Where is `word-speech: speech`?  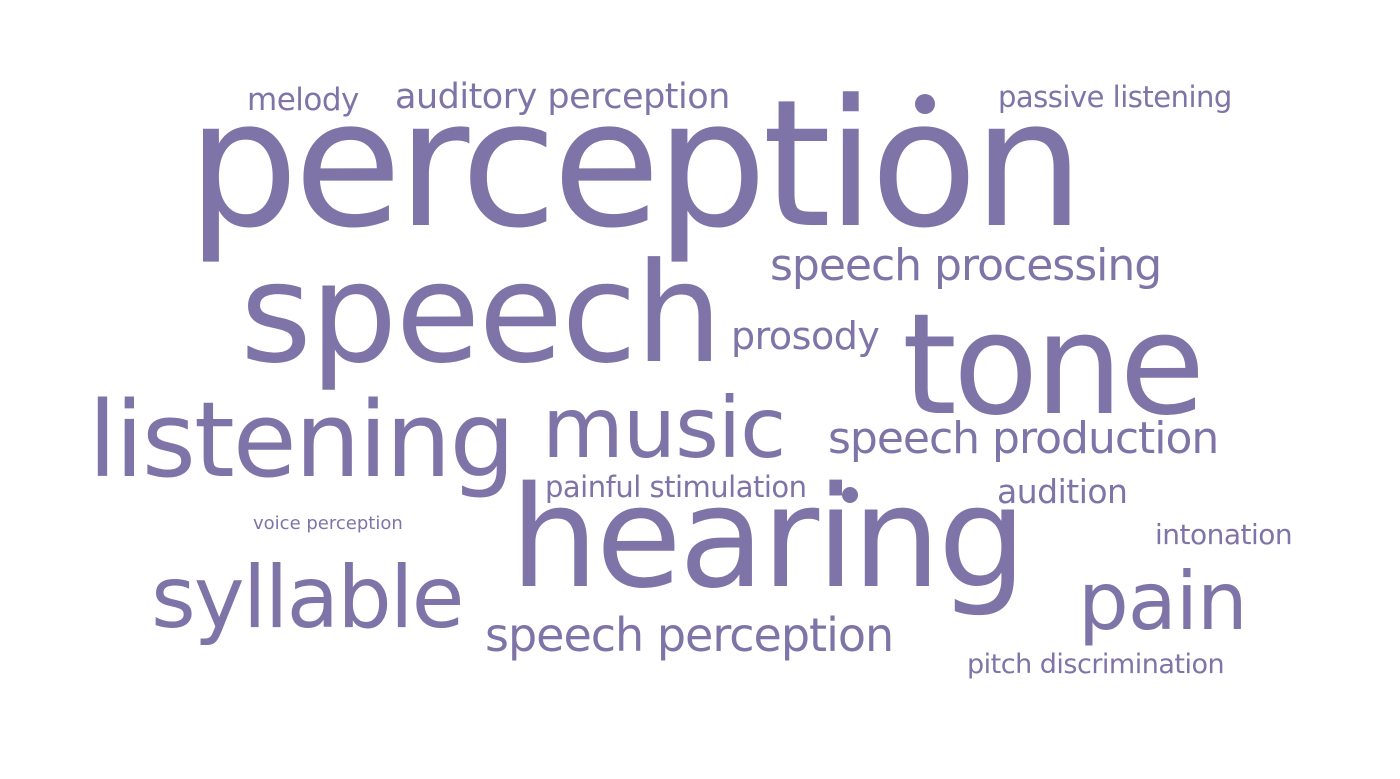
word-speech: speech is located at coordinates (481, 313).